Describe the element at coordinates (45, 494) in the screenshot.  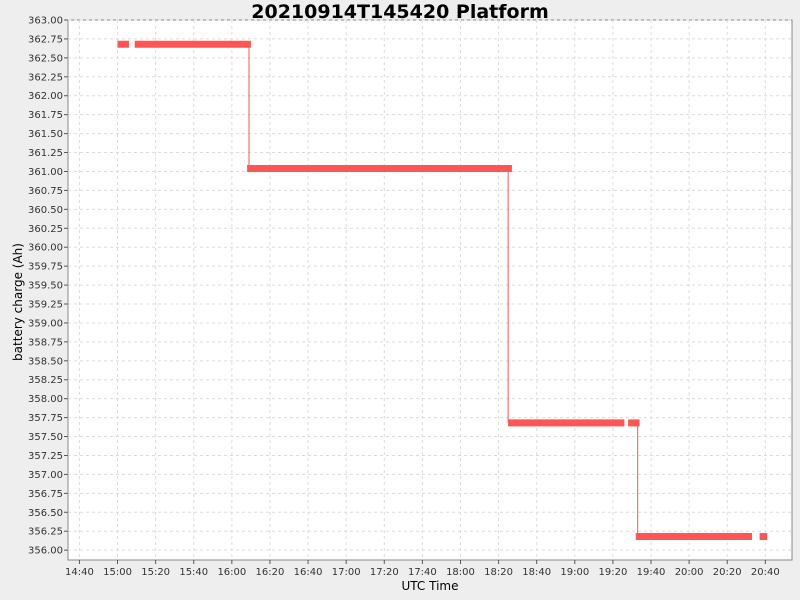
I see `y-tick-label: 356.75` at that location.